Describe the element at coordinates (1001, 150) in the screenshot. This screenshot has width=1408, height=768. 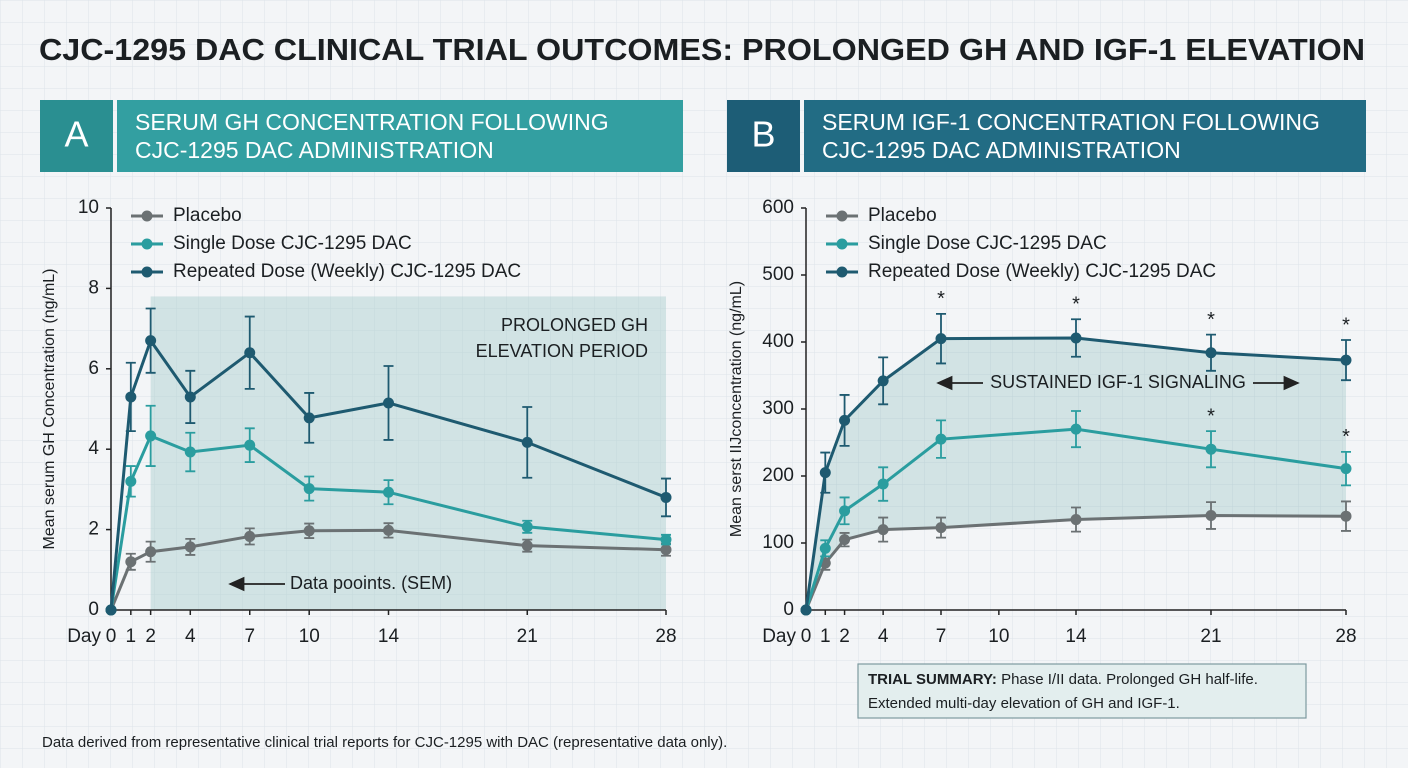
I see `panel-title: CJC-1295 DAC ADMINISTRATION` at that location.